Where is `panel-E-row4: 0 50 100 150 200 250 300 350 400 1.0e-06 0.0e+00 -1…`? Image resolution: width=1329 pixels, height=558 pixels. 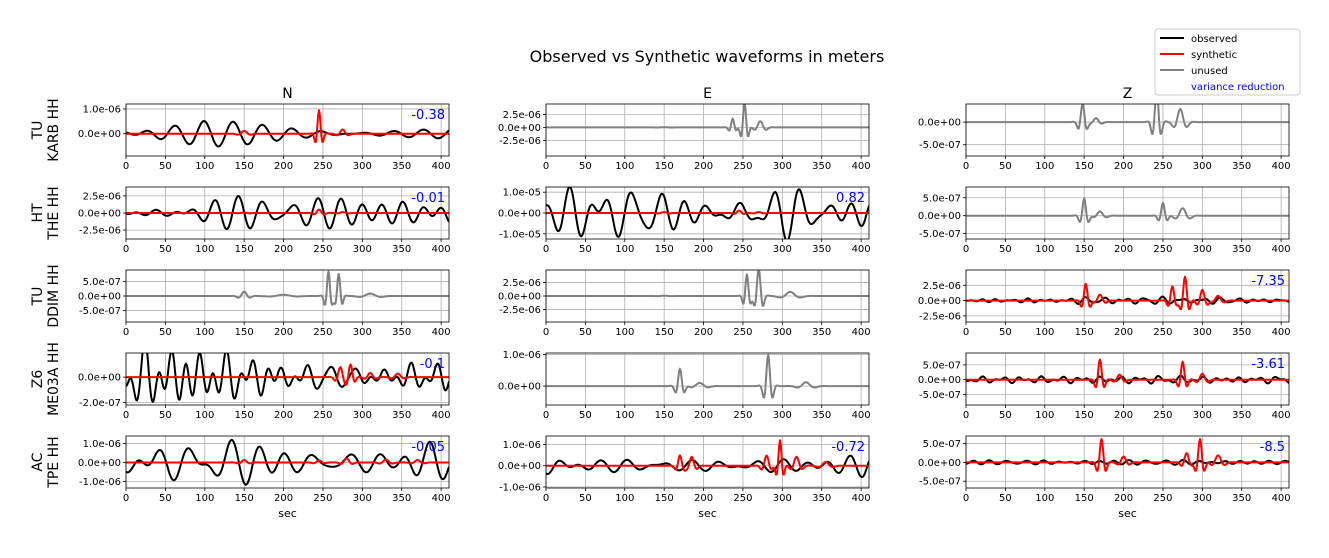
panel-E-row4: 0 50 100 150 200 250 300 350 400 1.0e-06 0.0e+00 -1… is located at coordinates (684, 477).